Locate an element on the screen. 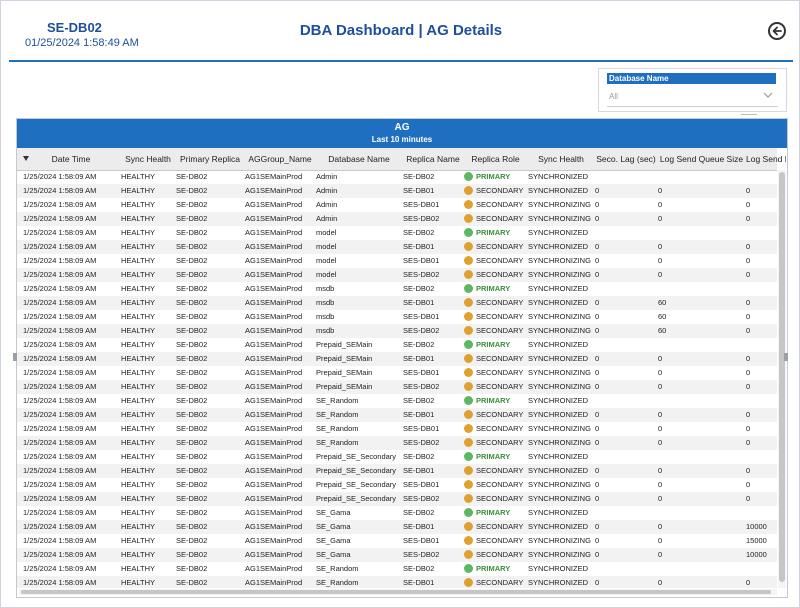  cell-replica: SE-DB01 is located at coordinates (419, 246).